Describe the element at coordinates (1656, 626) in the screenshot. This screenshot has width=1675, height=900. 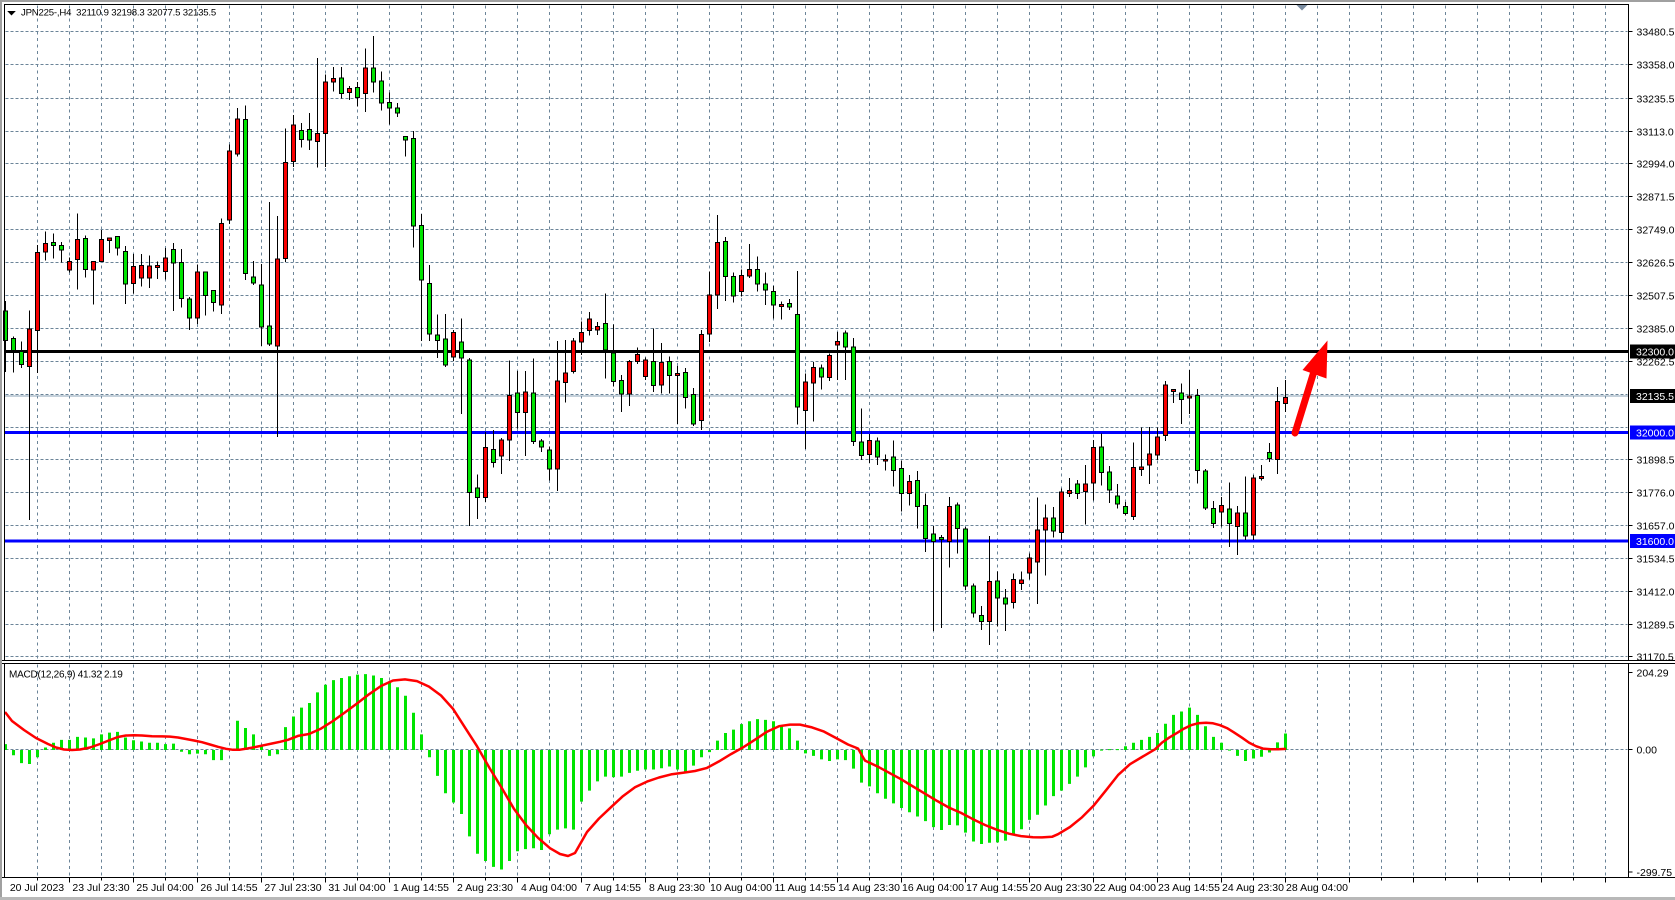
I see `svg-text: 31289.5` at that location.